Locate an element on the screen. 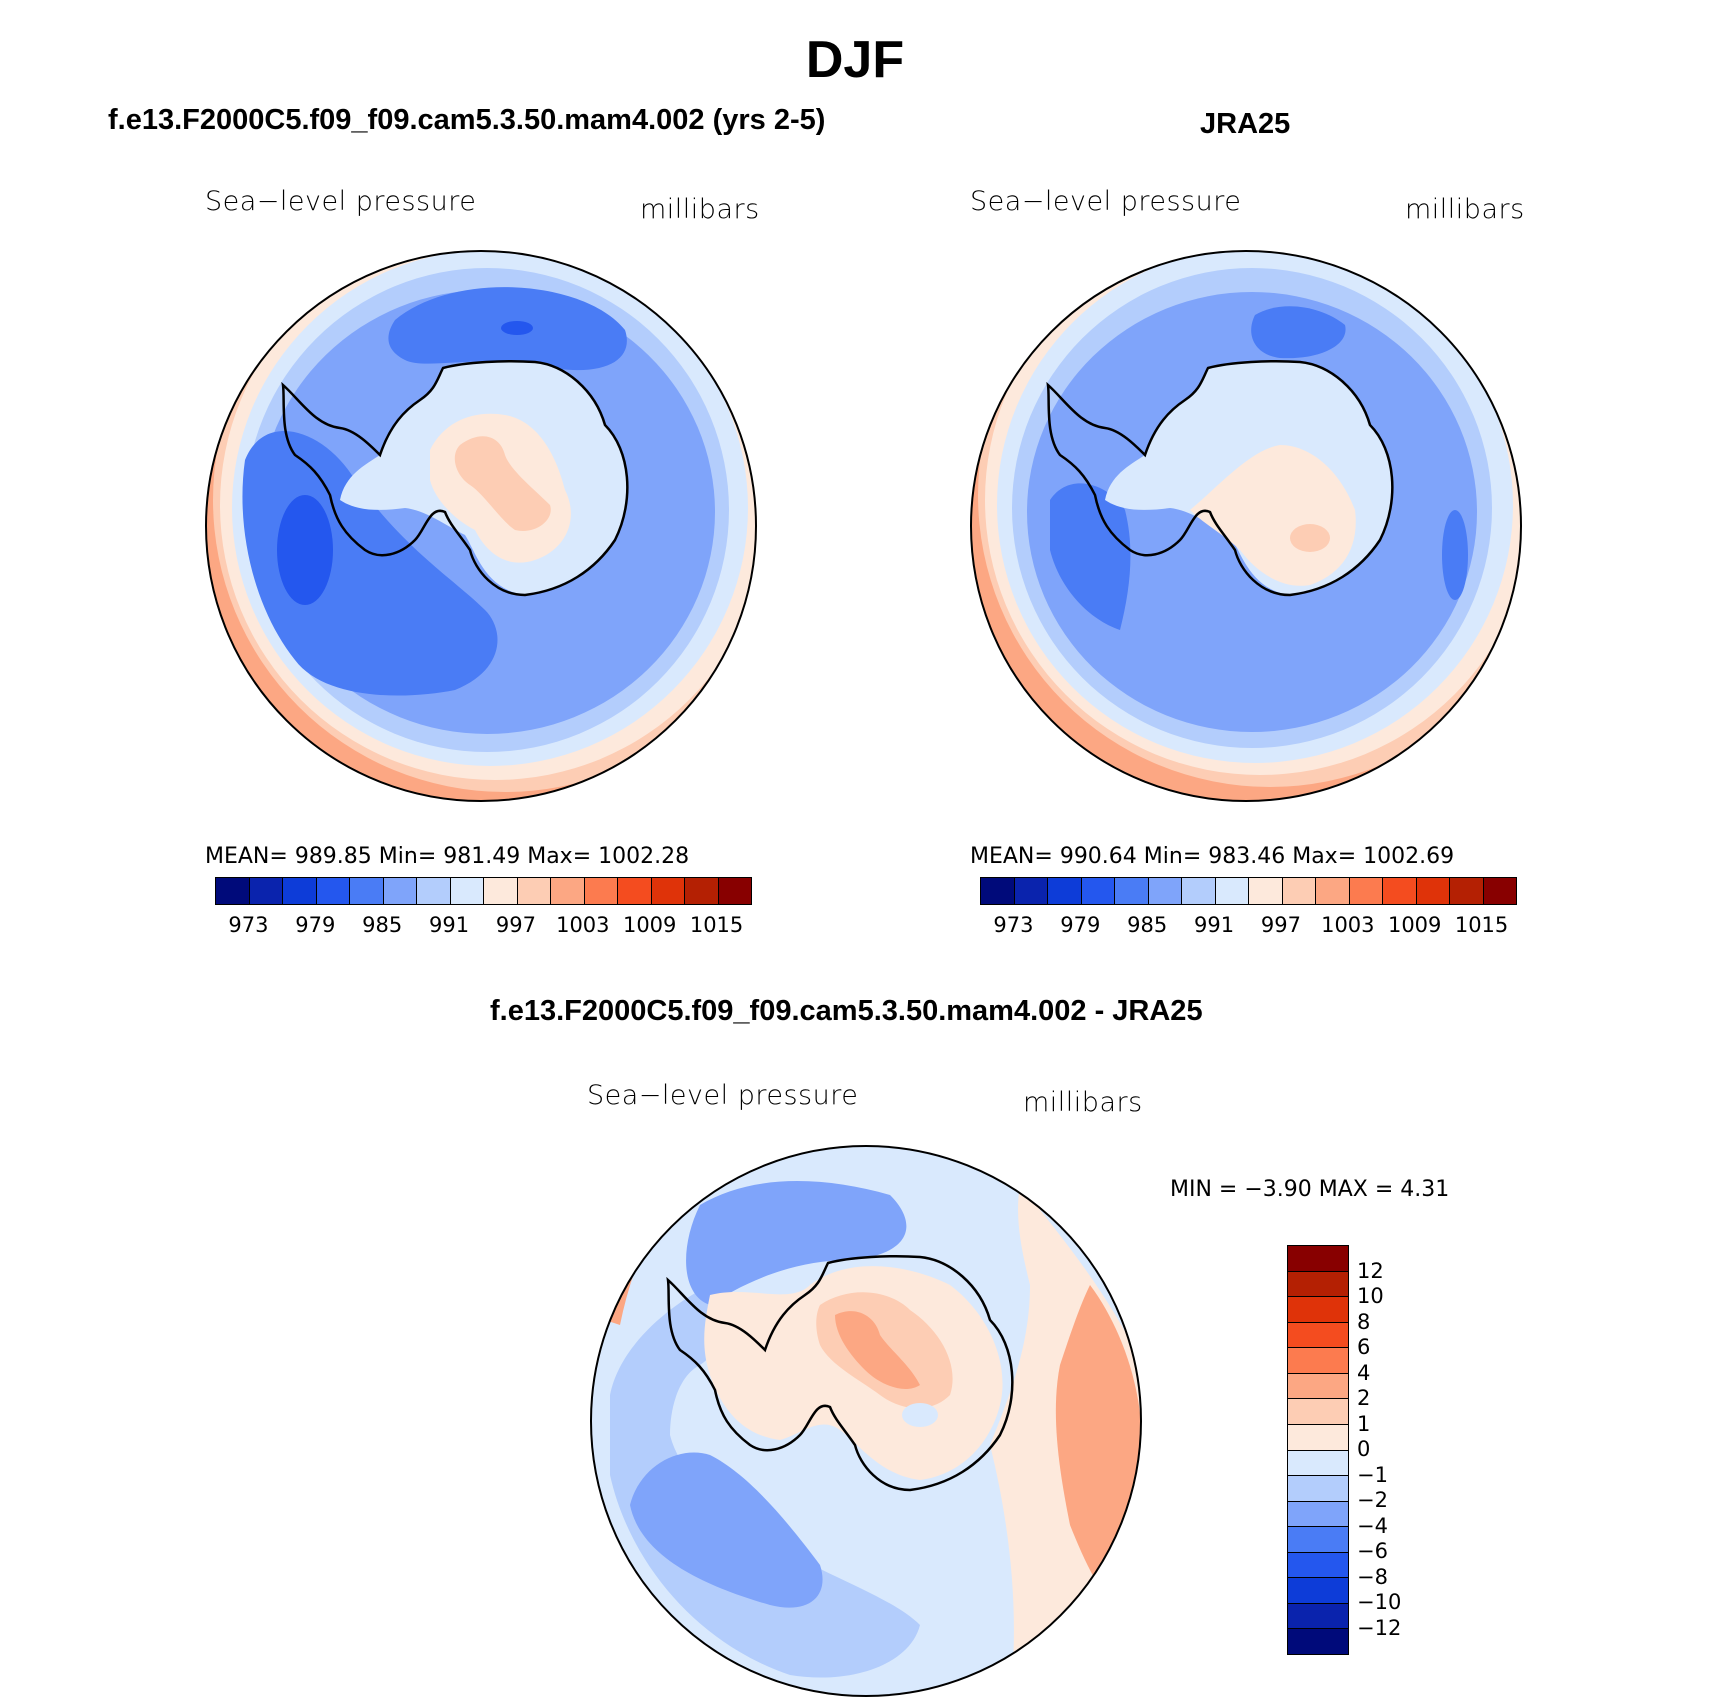 This screenshot has height=1697, width=1710. model-map is located at coordinates (481, 526).